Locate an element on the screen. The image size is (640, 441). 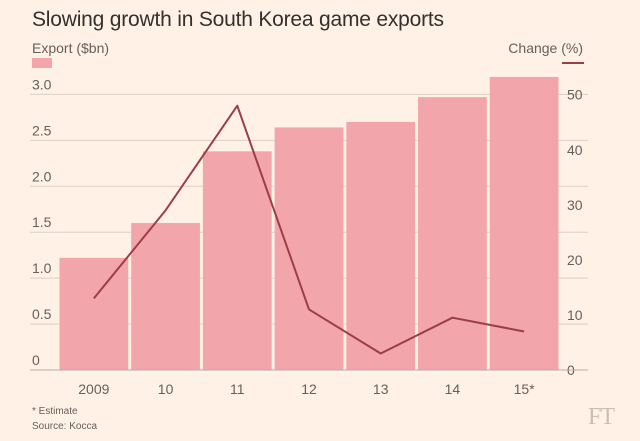
legend-bar-swatch is located at coordinates (42, 63).